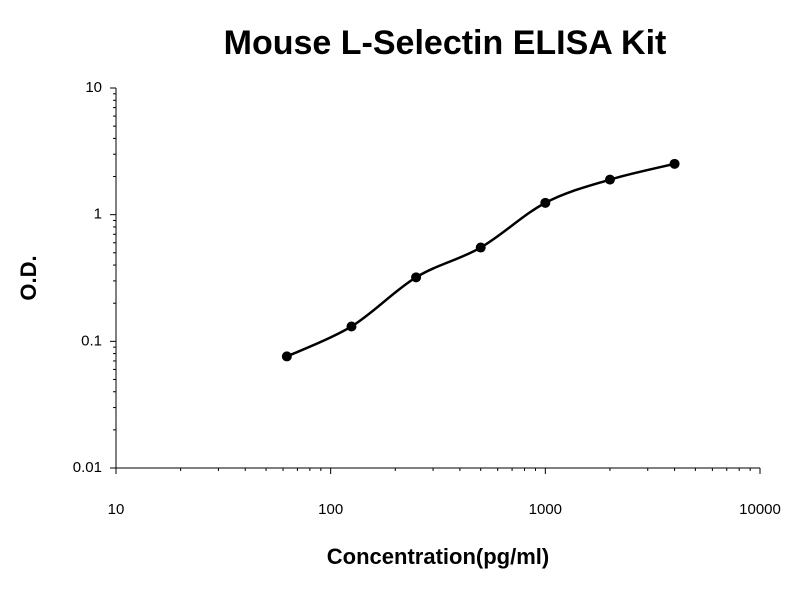  Describe the element at coordinates (760, 509) in the screenshot. I see `x-tick-label: 10000` at that location.